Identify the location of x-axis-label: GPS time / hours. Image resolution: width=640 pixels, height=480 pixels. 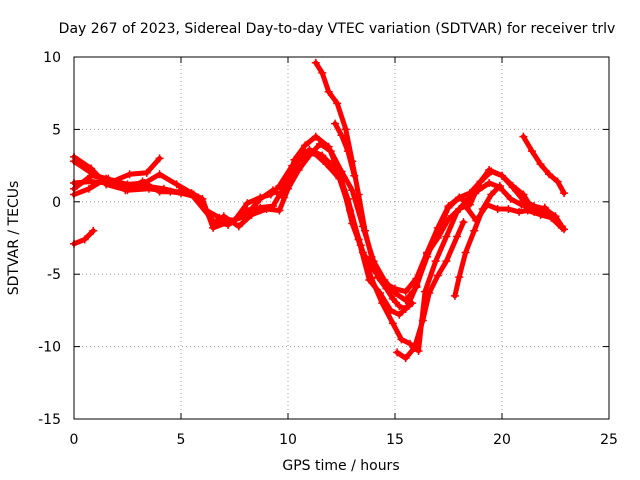
(340, 466).